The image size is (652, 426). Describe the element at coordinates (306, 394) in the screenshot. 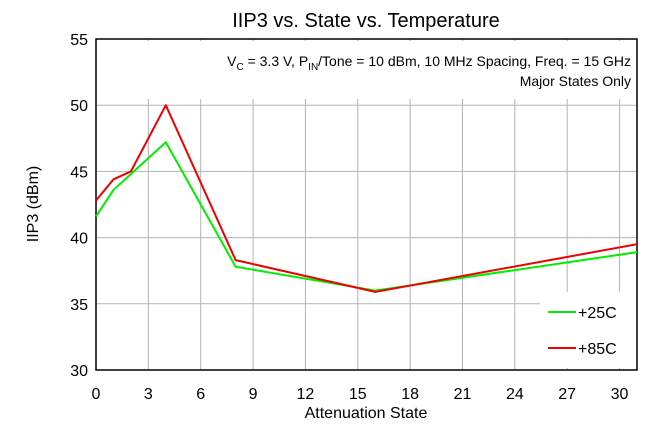

I see `x-tick-label: 12` at that location.